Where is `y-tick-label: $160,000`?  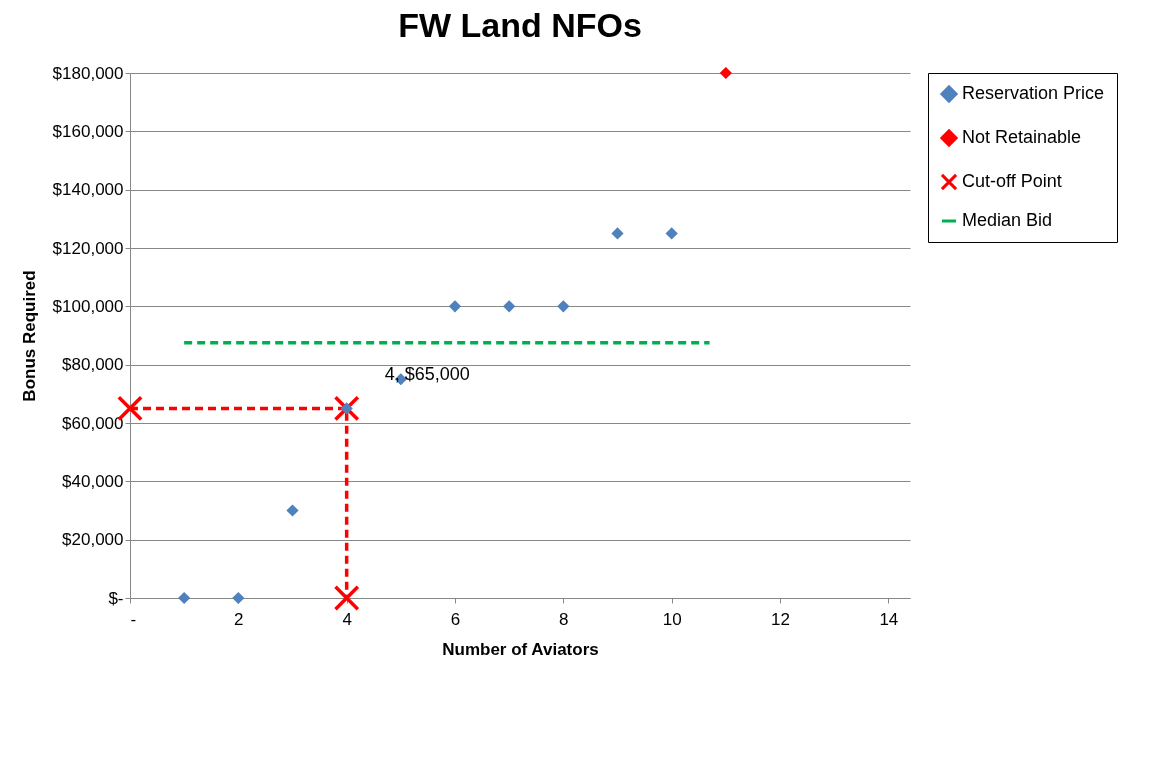 y-tick-label: $160,000 is located at coordinates (88, 131).